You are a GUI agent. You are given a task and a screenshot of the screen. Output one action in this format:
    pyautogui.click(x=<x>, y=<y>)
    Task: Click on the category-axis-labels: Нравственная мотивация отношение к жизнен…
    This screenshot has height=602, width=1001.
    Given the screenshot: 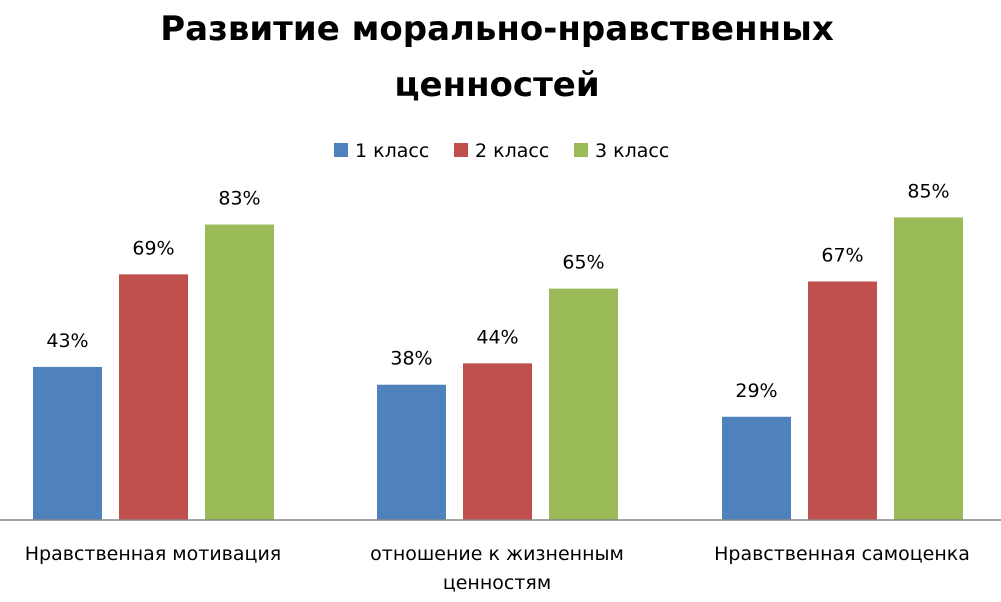 What is the action you would take?
    pyautogui.click(x=497, y=568)
    